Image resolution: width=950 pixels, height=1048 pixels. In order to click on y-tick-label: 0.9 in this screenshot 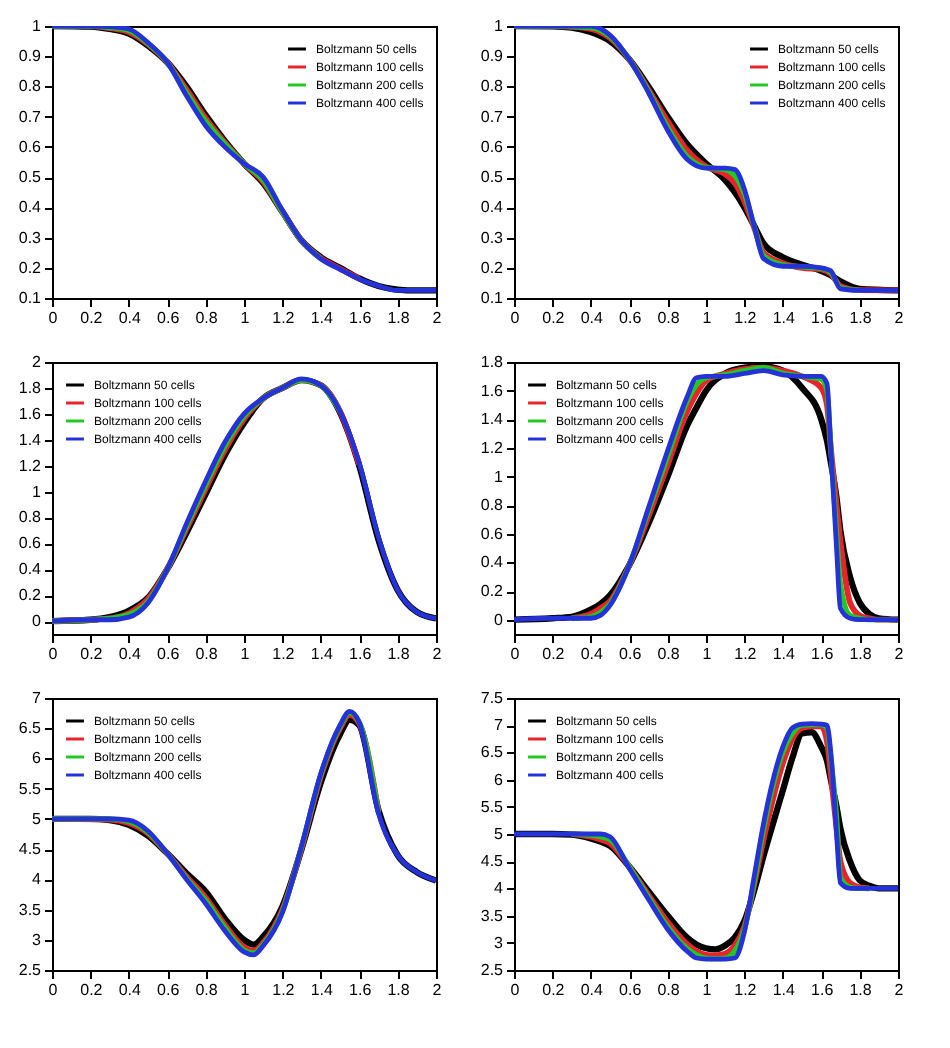, I will do `click(30, 56)`.